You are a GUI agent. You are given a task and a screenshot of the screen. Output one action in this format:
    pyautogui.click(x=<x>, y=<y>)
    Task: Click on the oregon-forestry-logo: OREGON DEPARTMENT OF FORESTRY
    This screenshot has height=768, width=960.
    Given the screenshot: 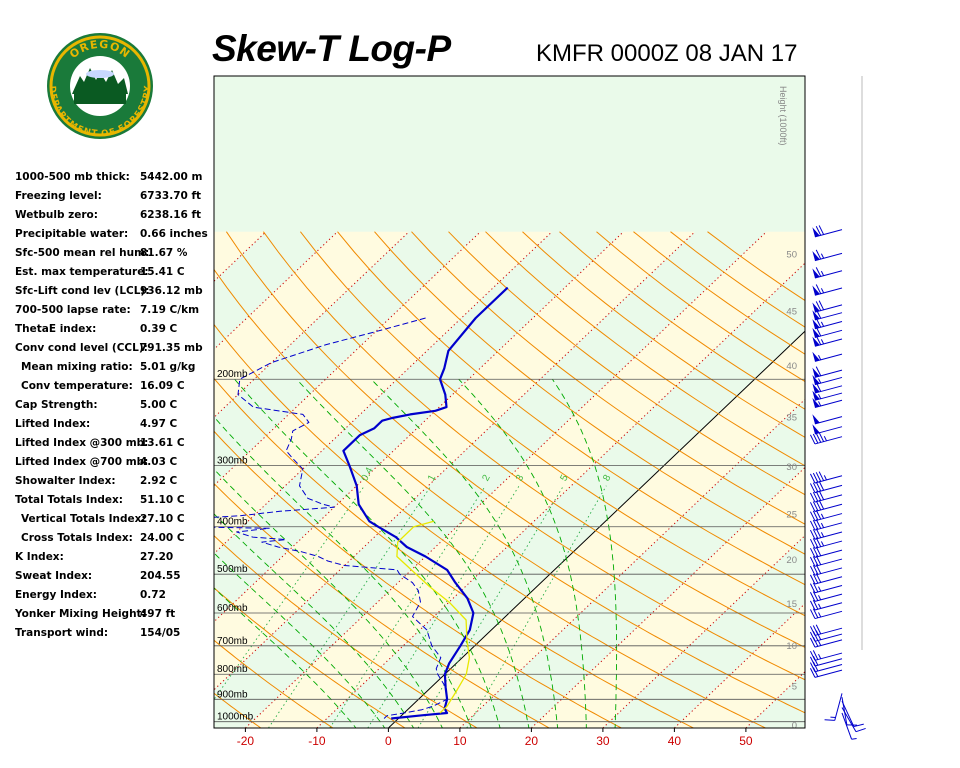 What is the action you would take?
    pyautogui.click(x=100, y=86)
    